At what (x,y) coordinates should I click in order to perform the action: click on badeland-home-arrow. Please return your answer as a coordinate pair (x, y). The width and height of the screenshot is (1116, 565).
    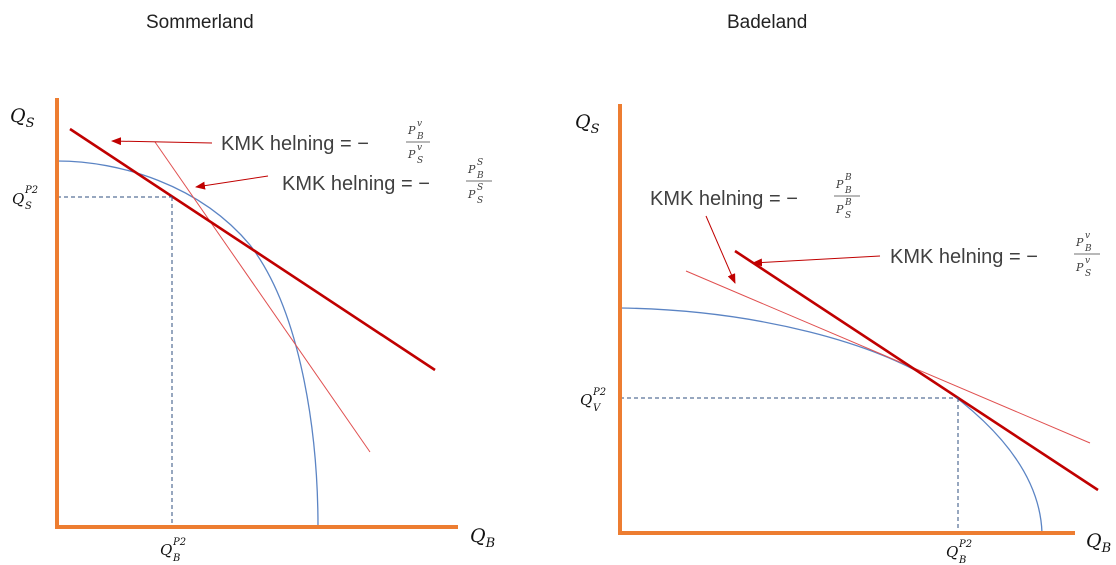
    Looking at the image, I should click on (720, 249).